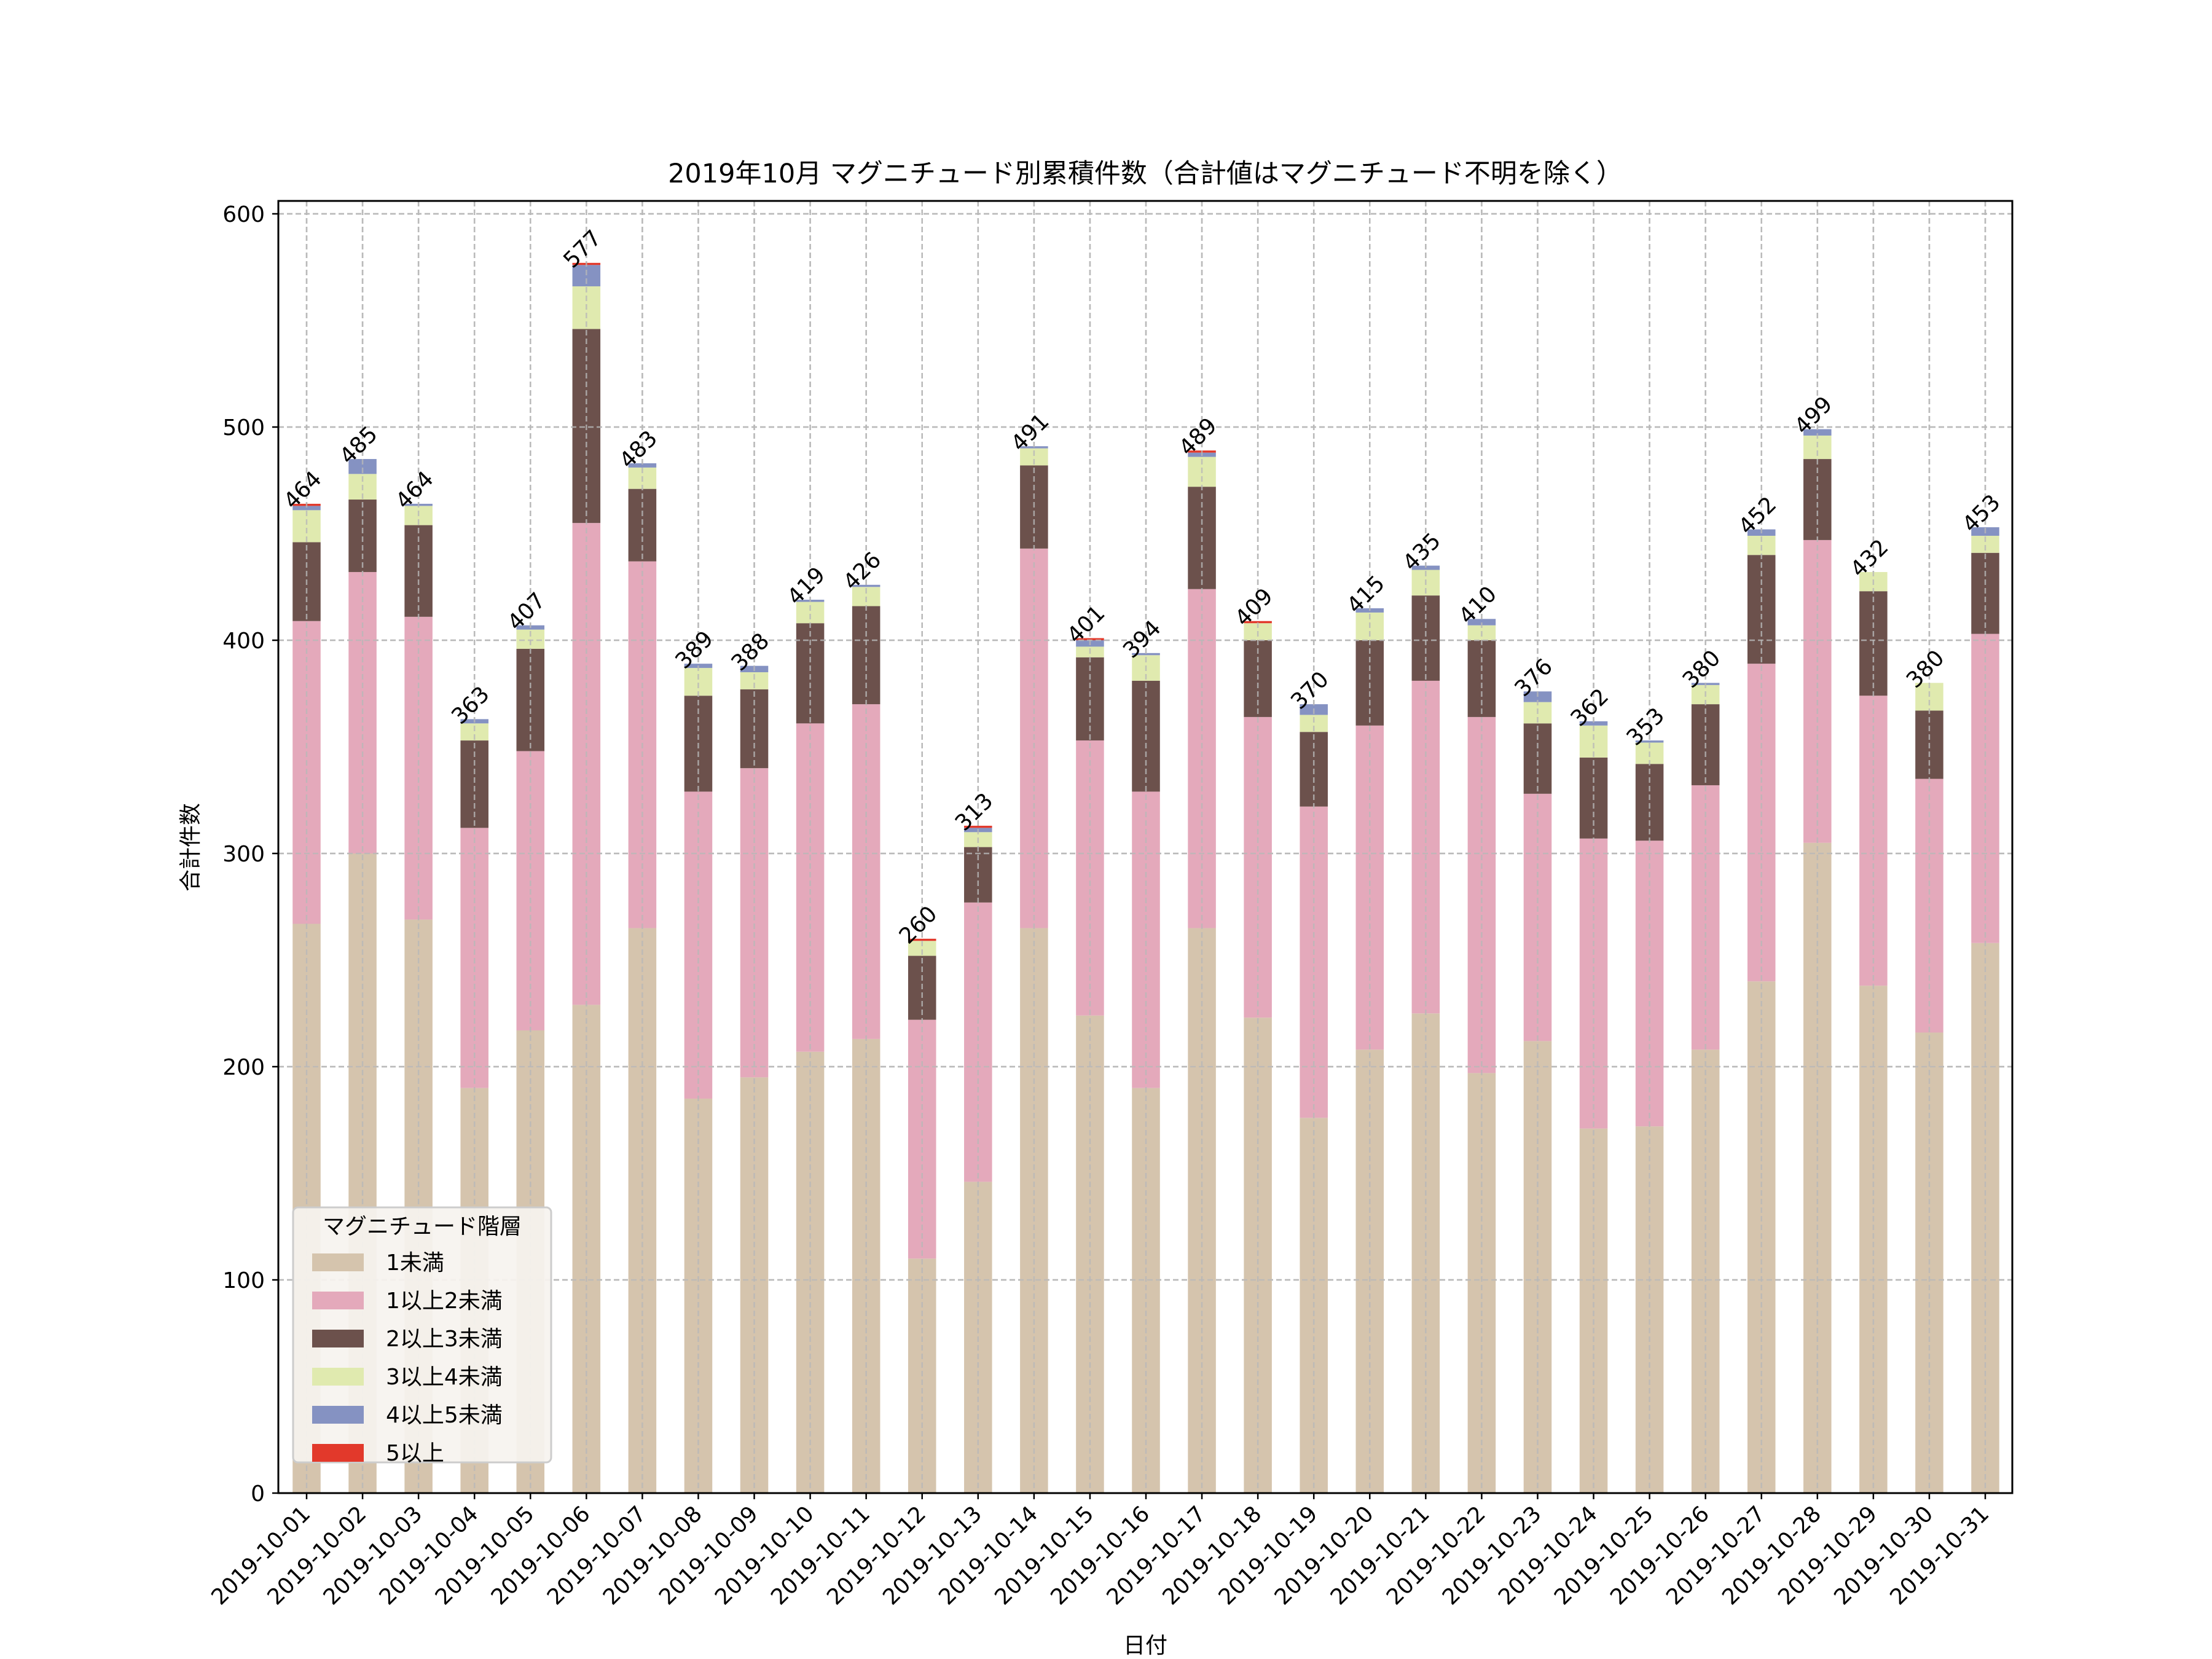 The width and height of the screenshot is (2212, 1659). Describe the element at coordinates (415, 1453) in the screenshot. I see `legend-item-label: 5以上` at that location.